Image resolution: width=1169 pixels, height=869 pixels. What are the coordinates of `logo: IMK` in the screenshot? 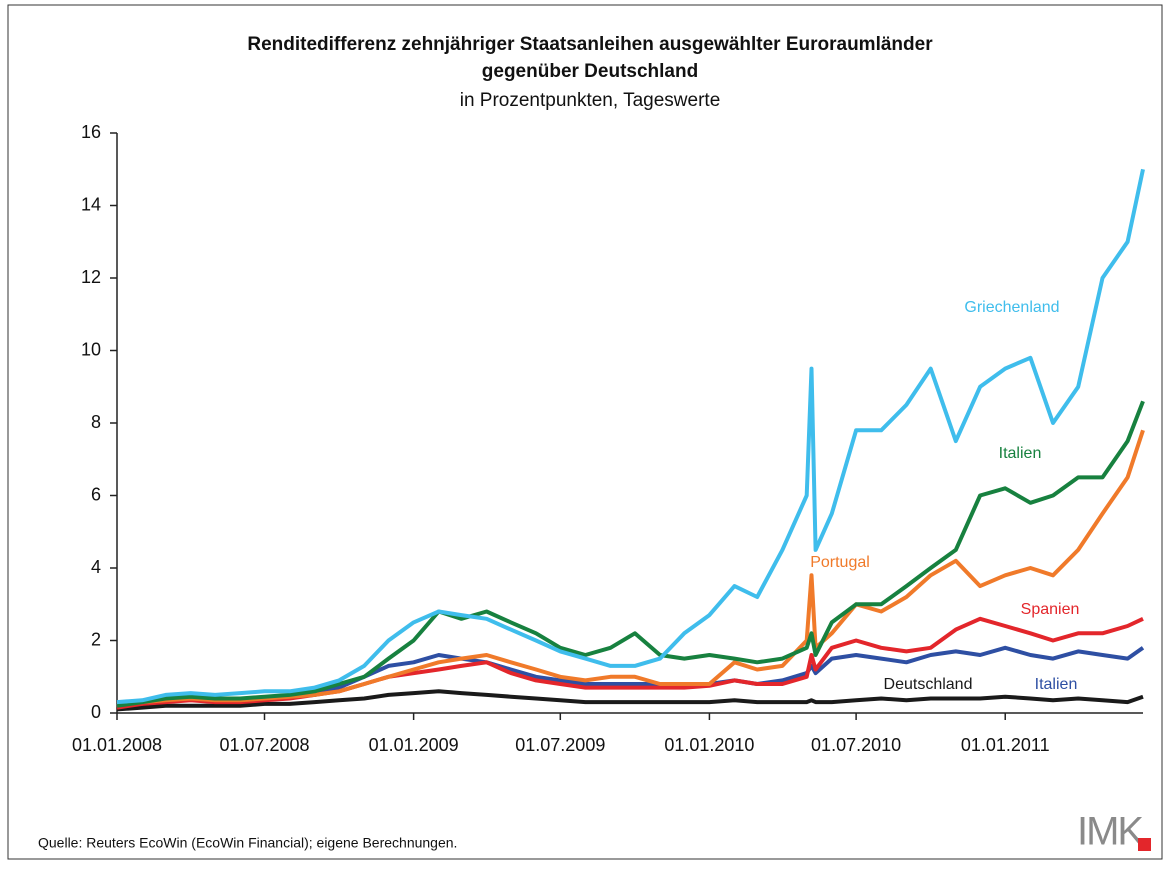 It's located at (1110, 832).